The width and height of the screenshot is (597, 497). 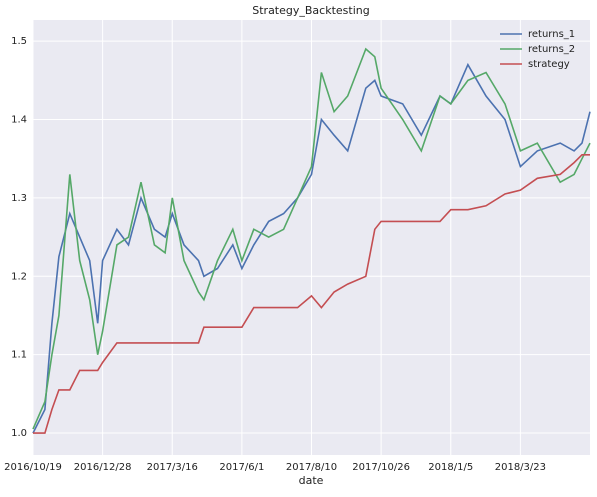 What do you see at coordinates (549, 64) in the screenshot?
I see `legend-label: strategy` at bounding box center [549, 64].